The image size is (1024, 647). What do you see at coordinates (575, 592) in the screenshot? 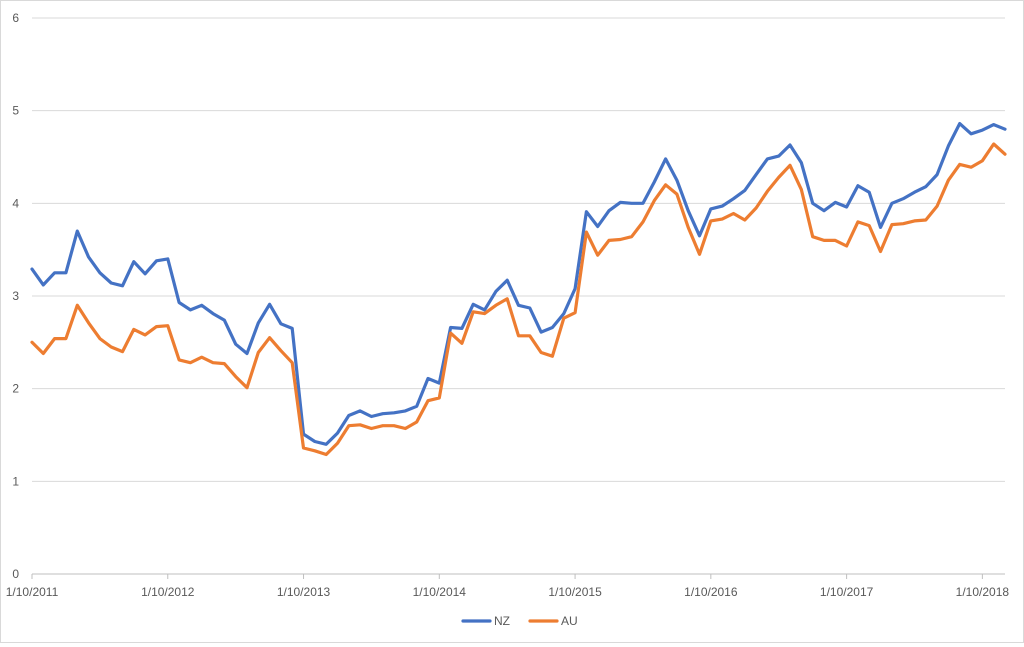
I see `x-tick-label: 1/10/2015` at bounding box center [575, 592].